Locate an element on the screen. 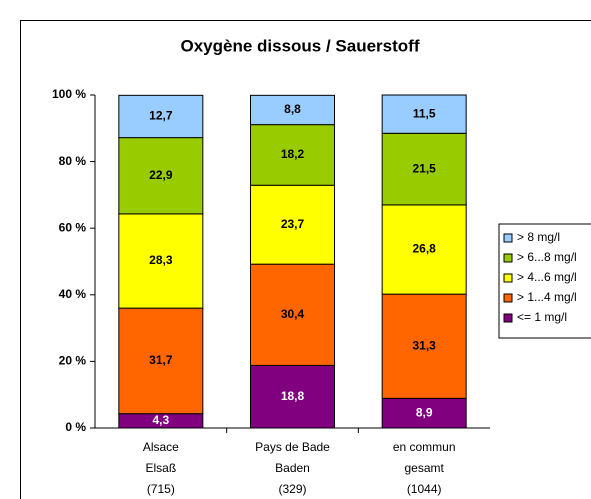 The height and width of the screenshot is (499, 591). y-tick-label: 20 % is located at coordinates (73, 361).